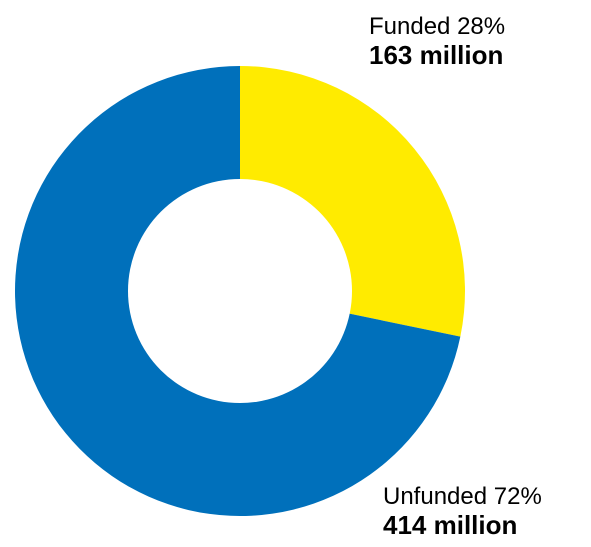  Describe the element at coordinates (462, 496) in the screenshot. I see `unfunded-percent-label: Unfunded 72%` at that location.